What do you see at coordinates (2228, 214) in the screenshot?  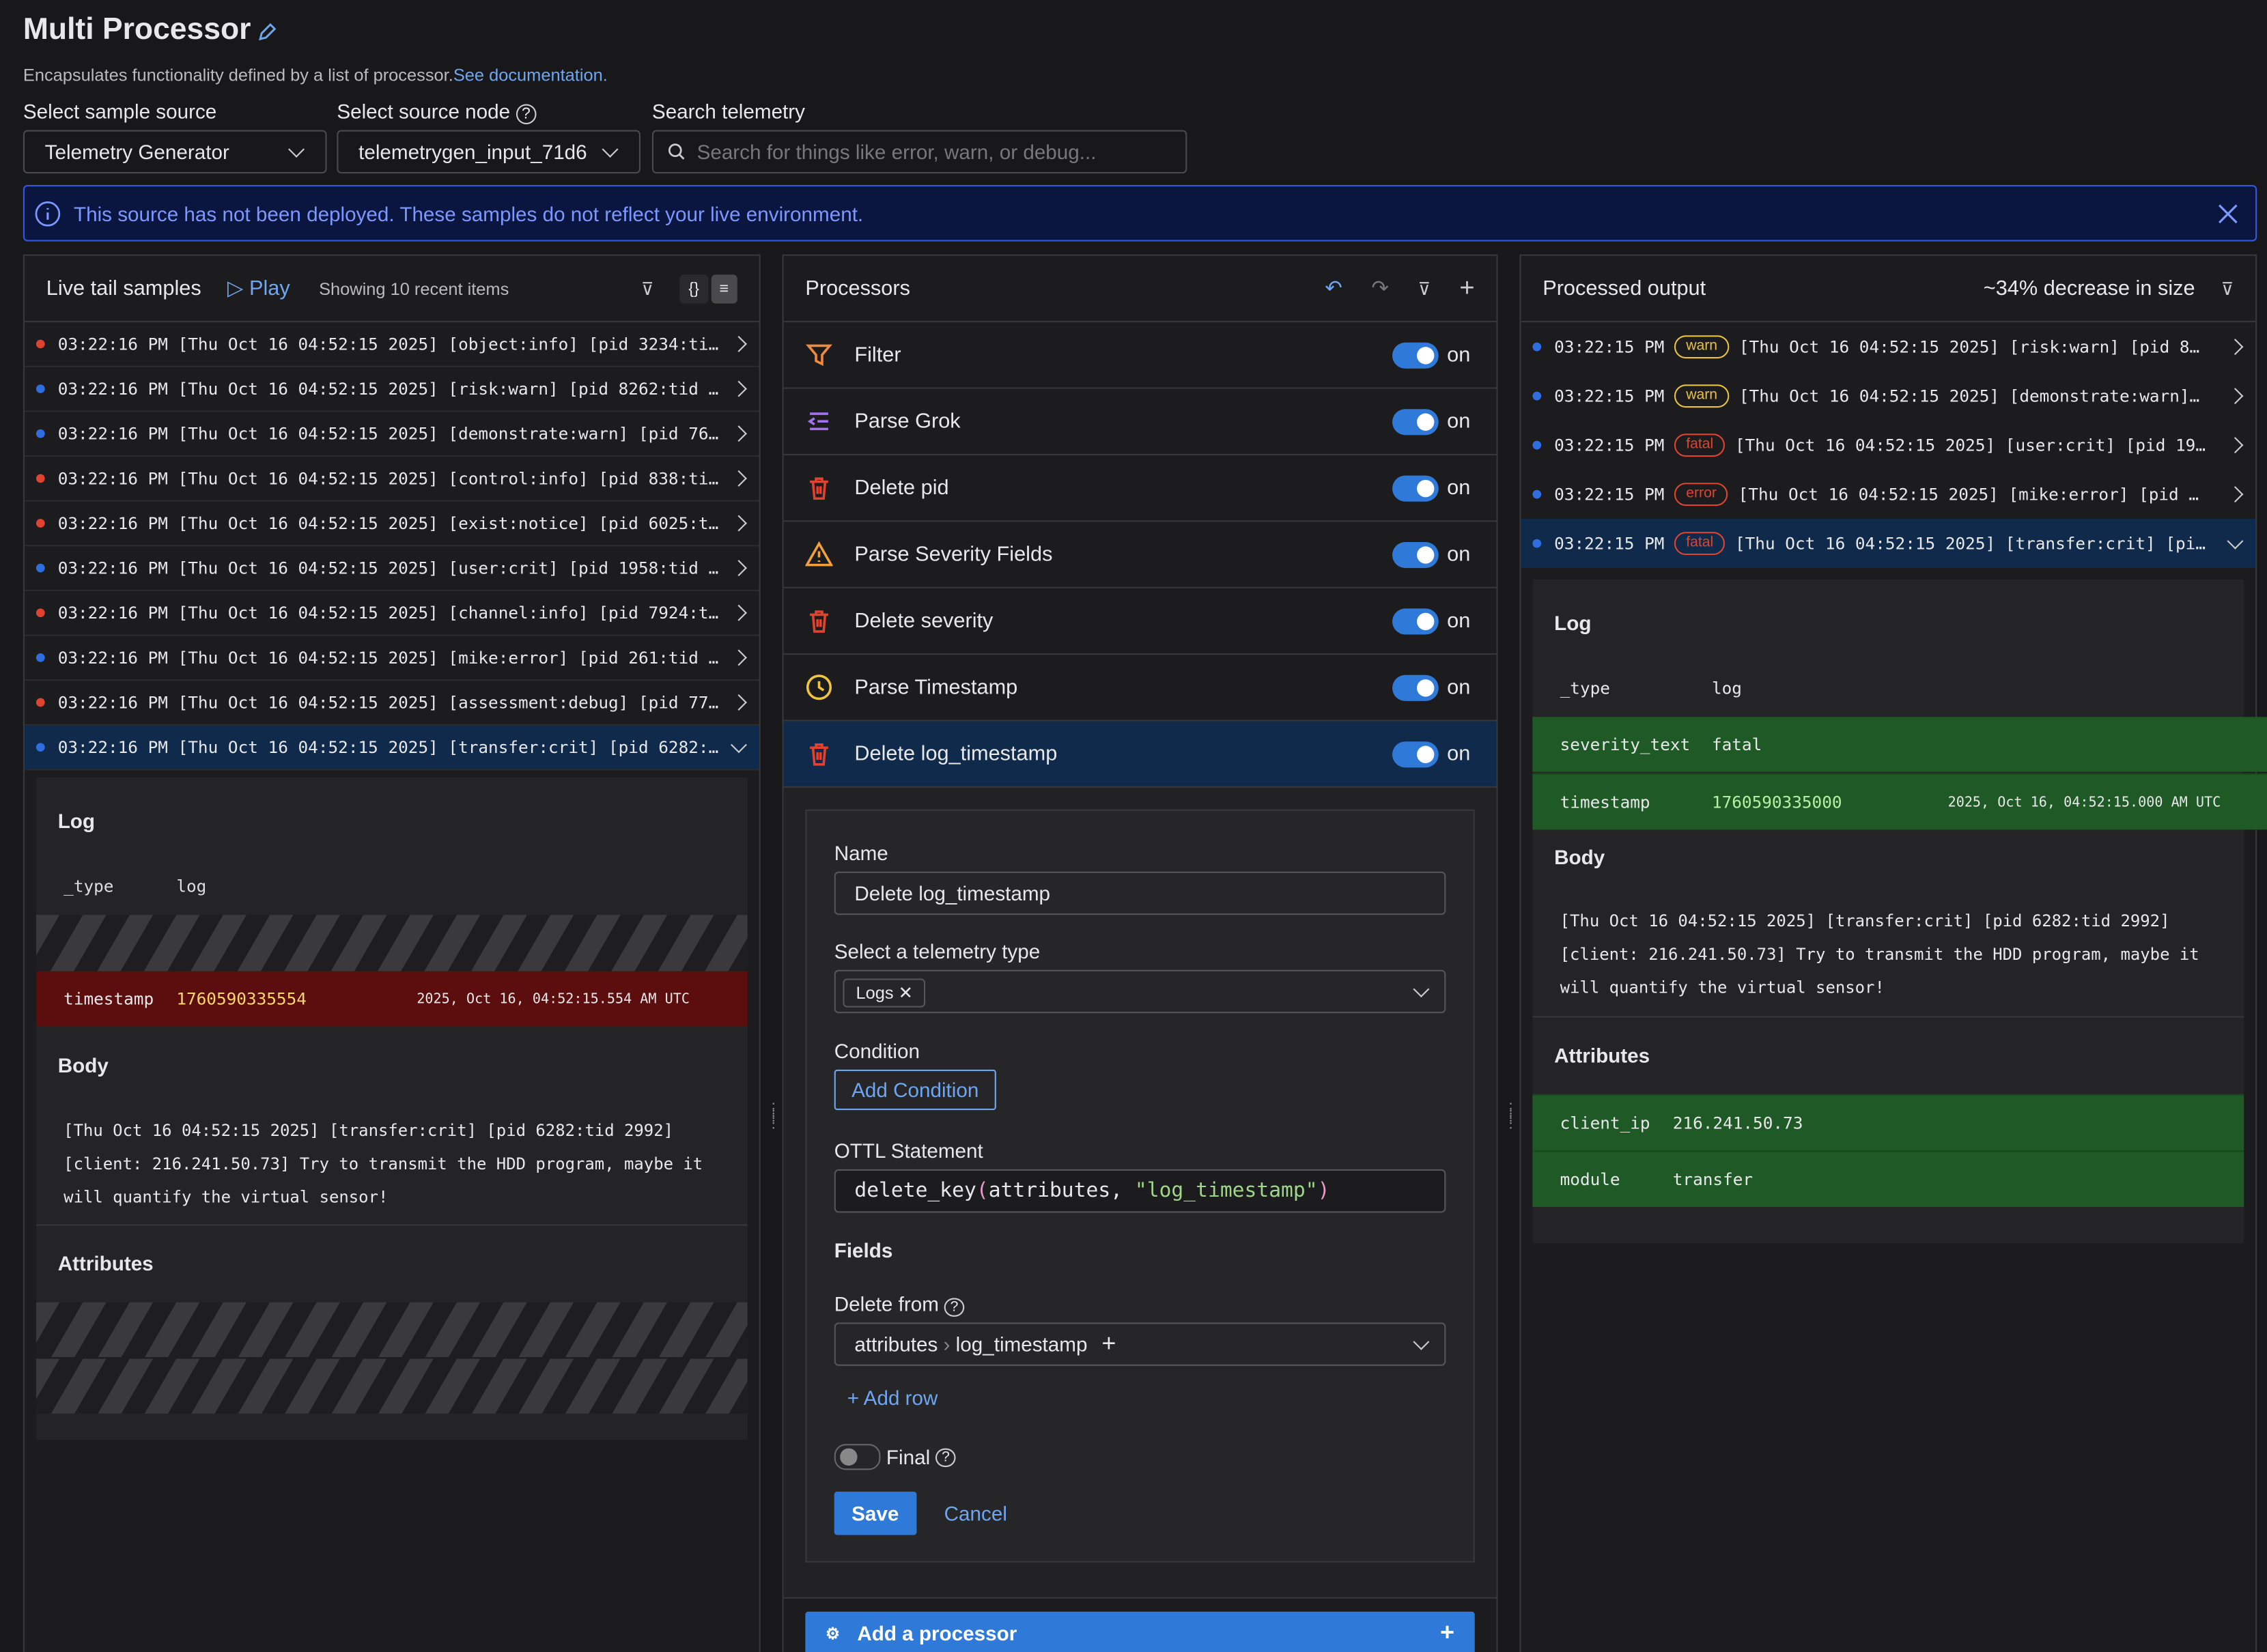 I see `close-button` at bounding box center [2228, 214].